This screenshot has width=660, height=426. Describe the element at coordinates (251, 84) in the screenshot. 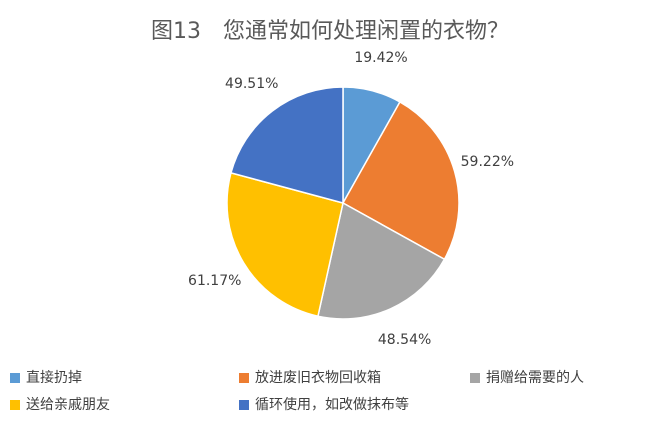

I see `data-label: 49.51%` at that location.